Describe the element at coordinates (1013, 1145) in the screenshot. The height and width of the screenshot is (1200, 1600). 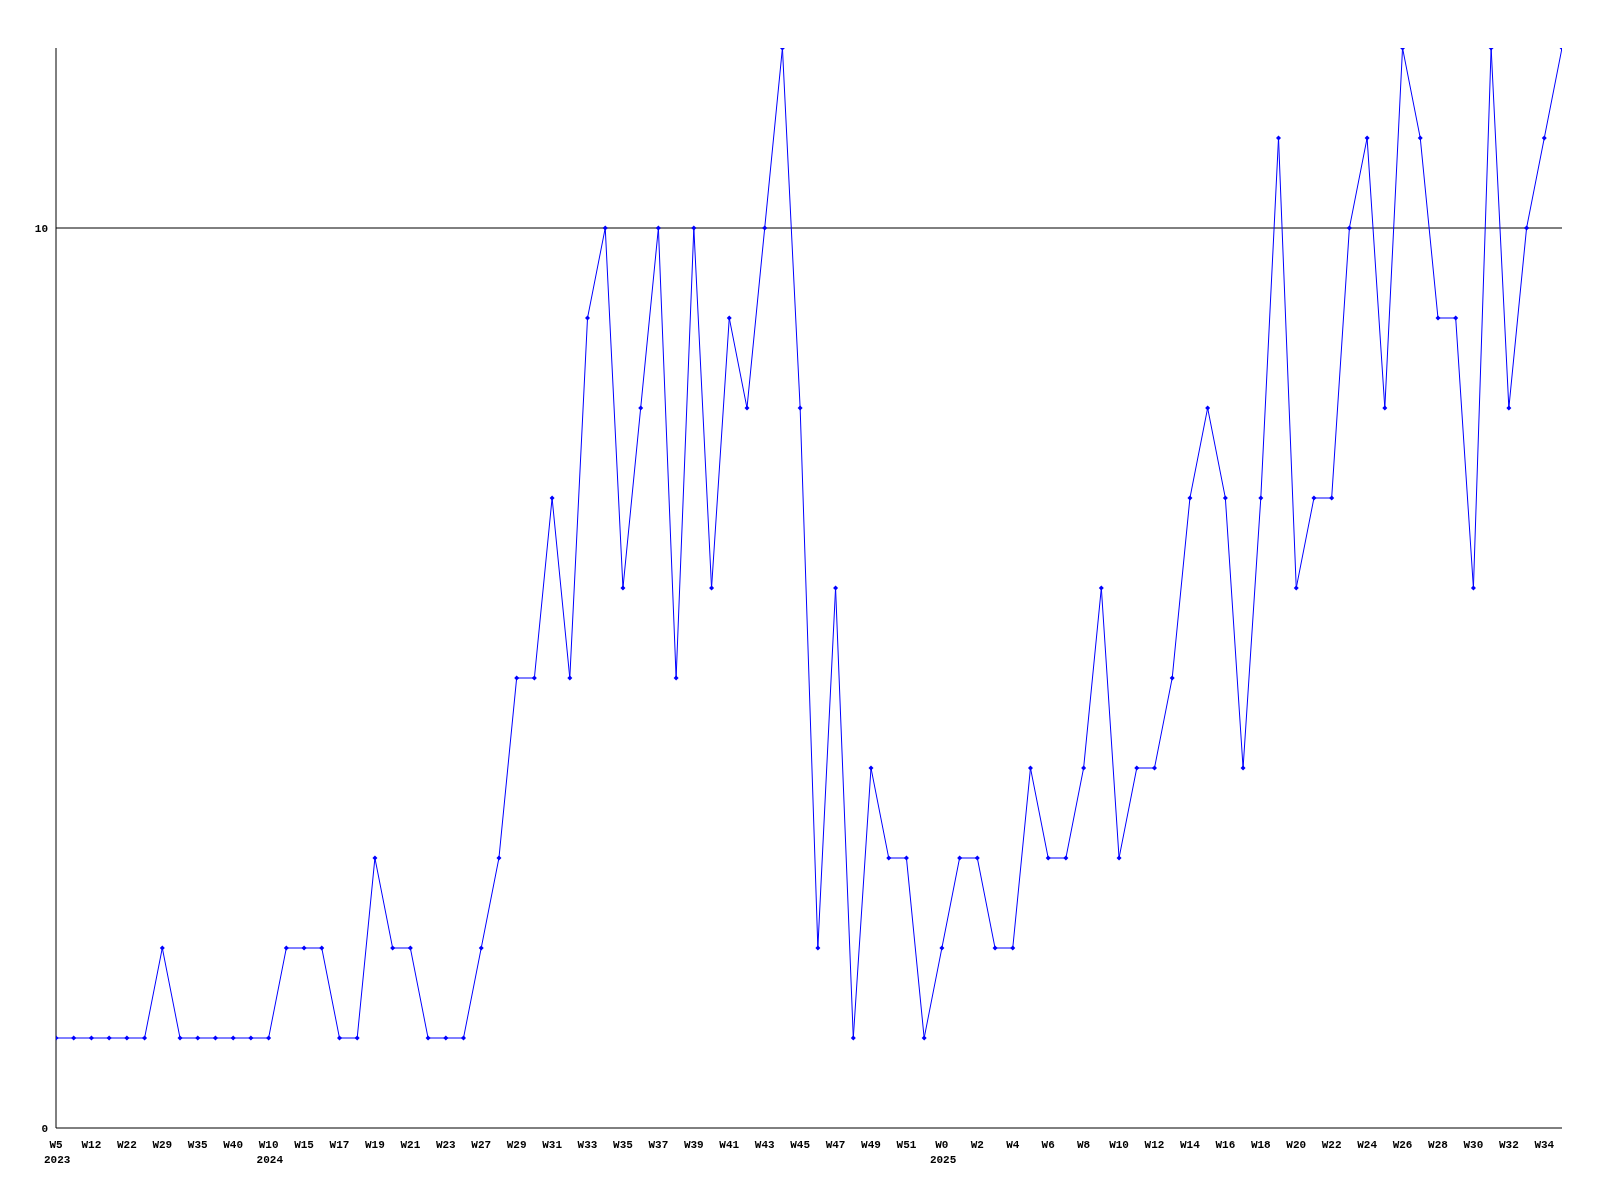
I see `x-tick-label: W4` at that location.